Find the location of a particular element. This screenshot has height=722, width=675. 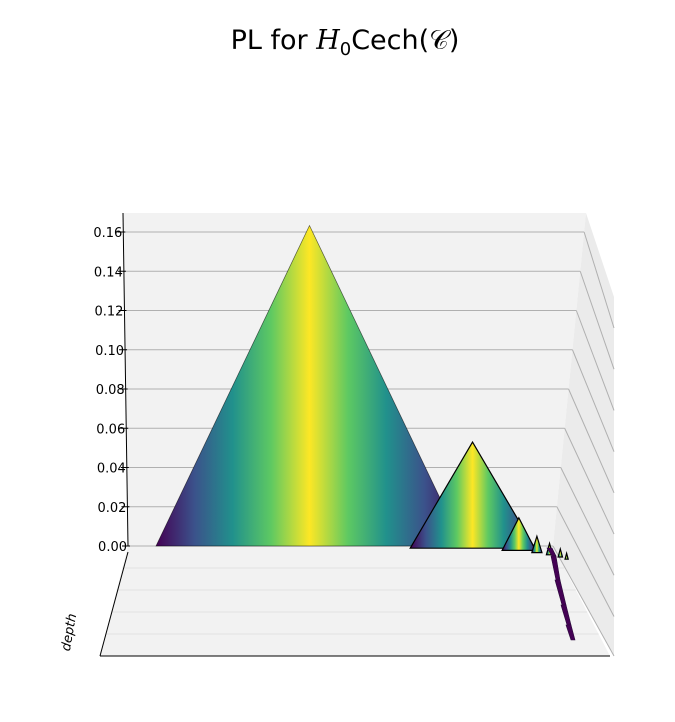

z-axis-label: depth is located at coordinates (69, 632).